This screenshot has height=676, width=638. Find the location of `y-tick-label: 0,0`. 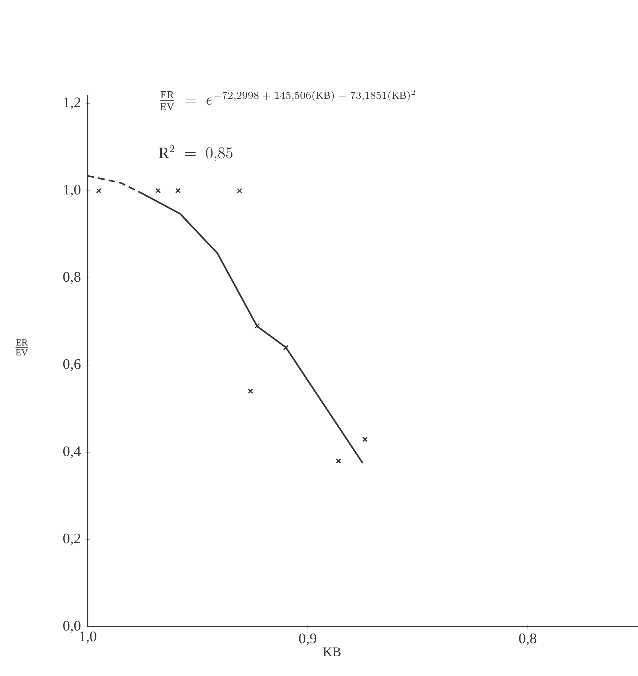

y-tick-label: 0,0 is located at coordinates (72, 627).